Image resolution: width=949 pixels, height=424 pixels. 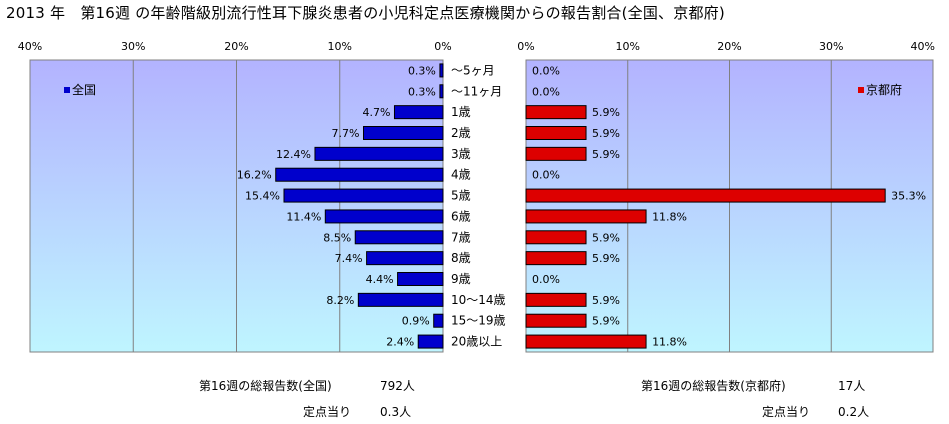 What do you see at coordinates (476, 342) in the screenshot?
I see `category-label: 20歳以上` at bounding box center [476, 342].